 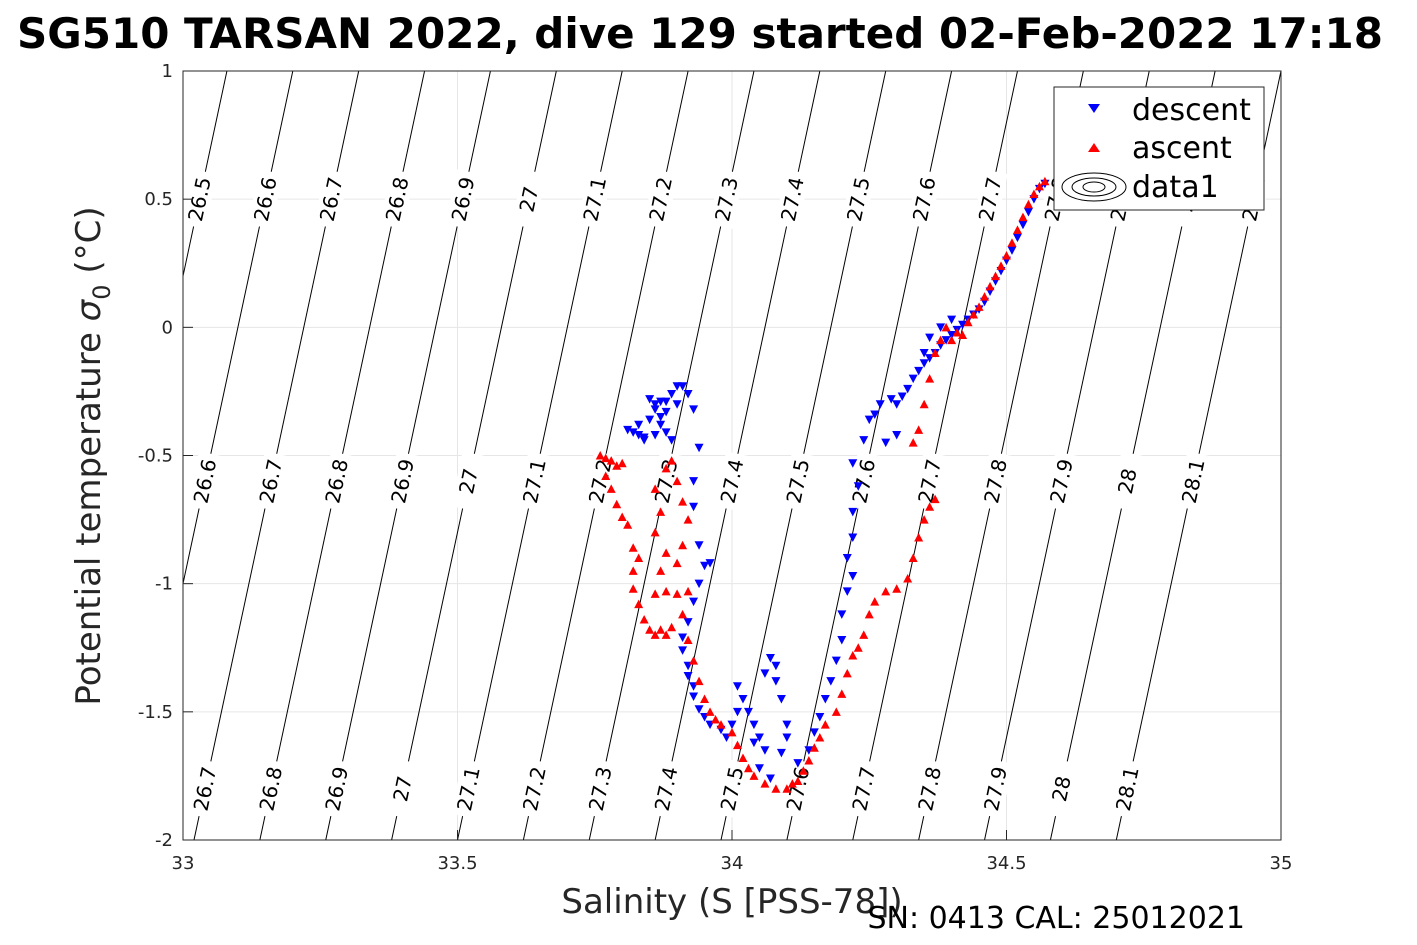 I want to click on legend-ascent-label: ascent, so click(x=1182, y=148).